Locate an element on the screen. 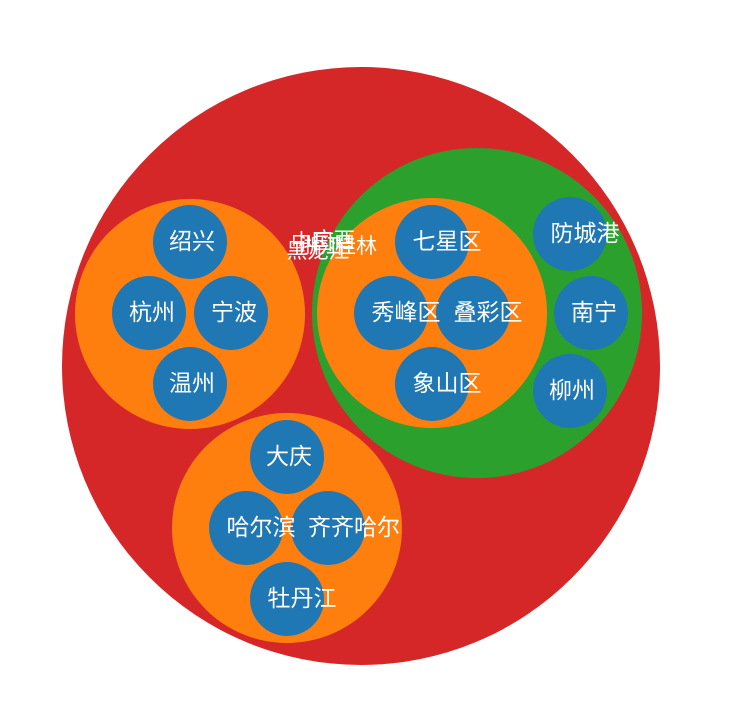 This screenshot has height=701, width=731. city-circle-xiangshan is located at coordinates (432, 384).